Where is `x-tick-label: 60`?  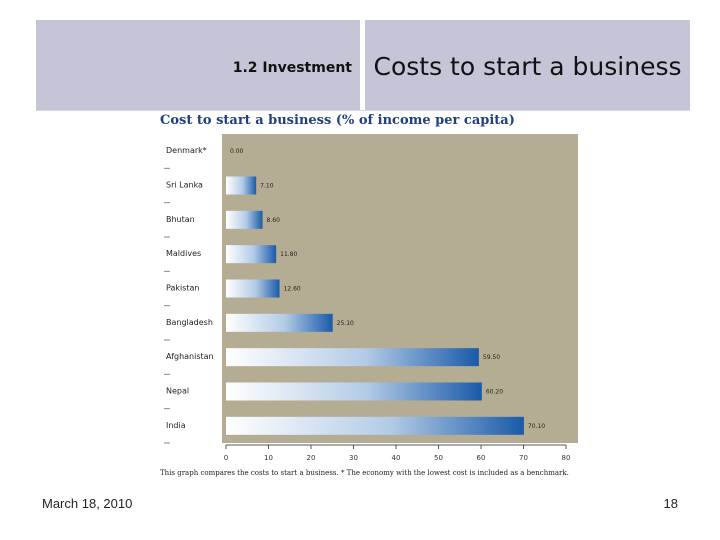 x-tick-label: 60 is located at coordinates (481, 458).